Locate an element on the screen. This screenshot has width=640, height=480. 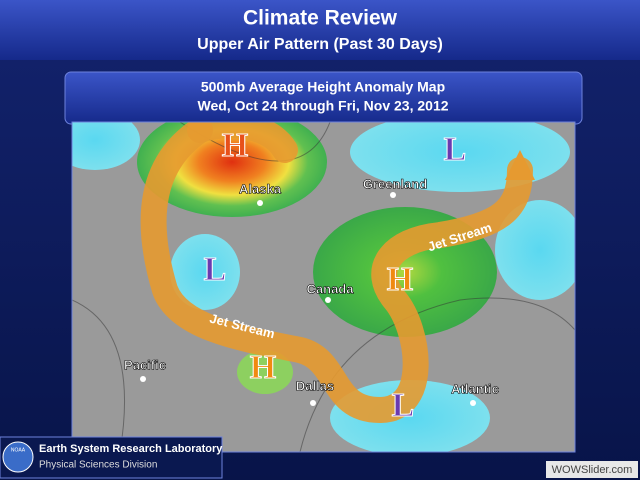
jet-stream is located at coordinates (242, 142).